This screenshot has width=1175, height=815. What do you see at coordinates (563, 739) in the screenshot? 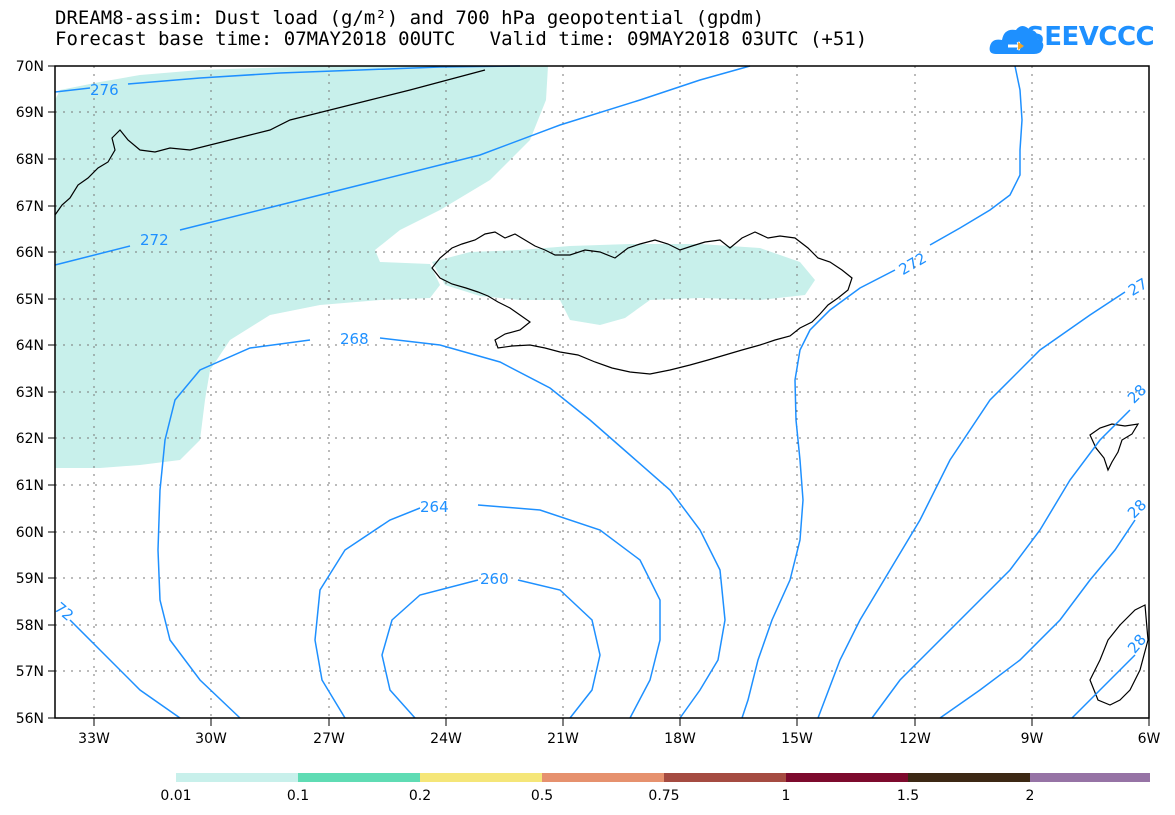
I see `lon-label: 21W` at bounding box center [563, 739].